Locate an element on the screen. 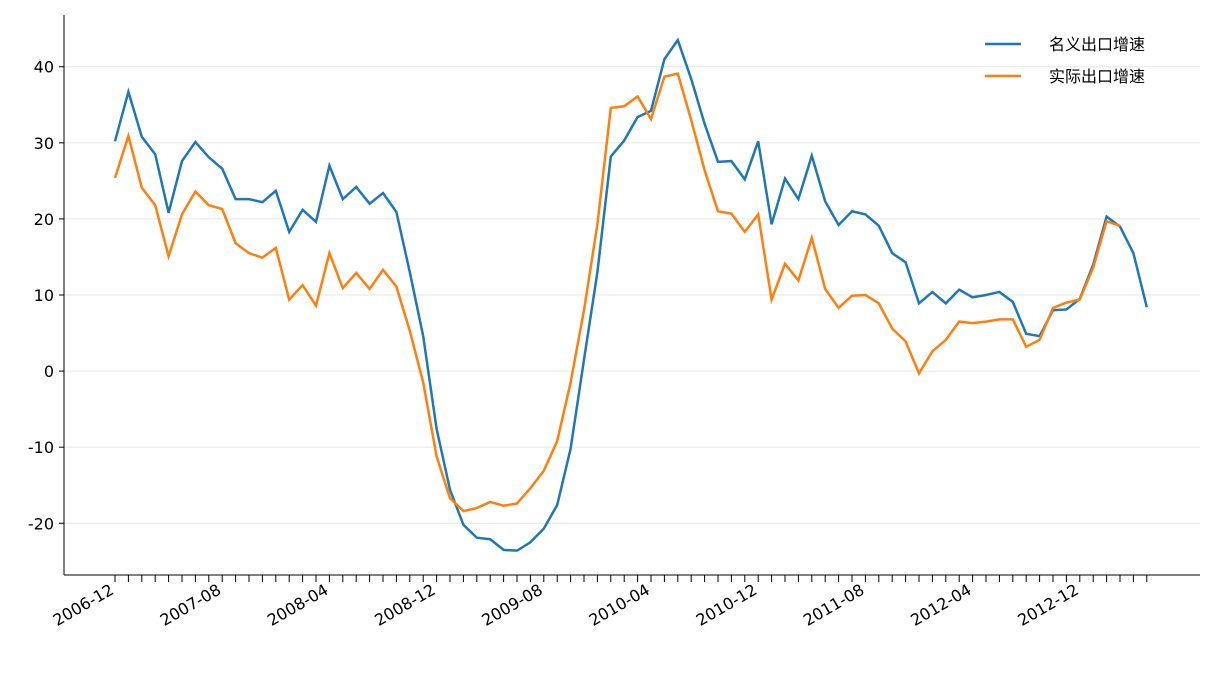  y-tick-label: 20 is located at coordinates (44, 219).